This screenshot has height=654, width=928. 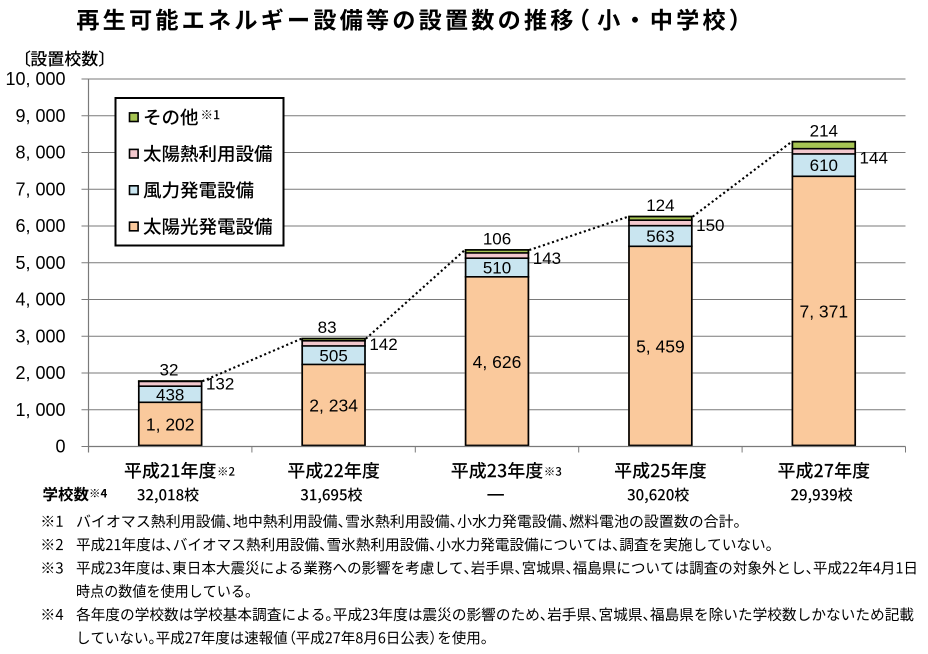 What do you see at coordinates (660, 236) in the screenshot?
I see `svg-text: 563` at bounding box center [660, 236].